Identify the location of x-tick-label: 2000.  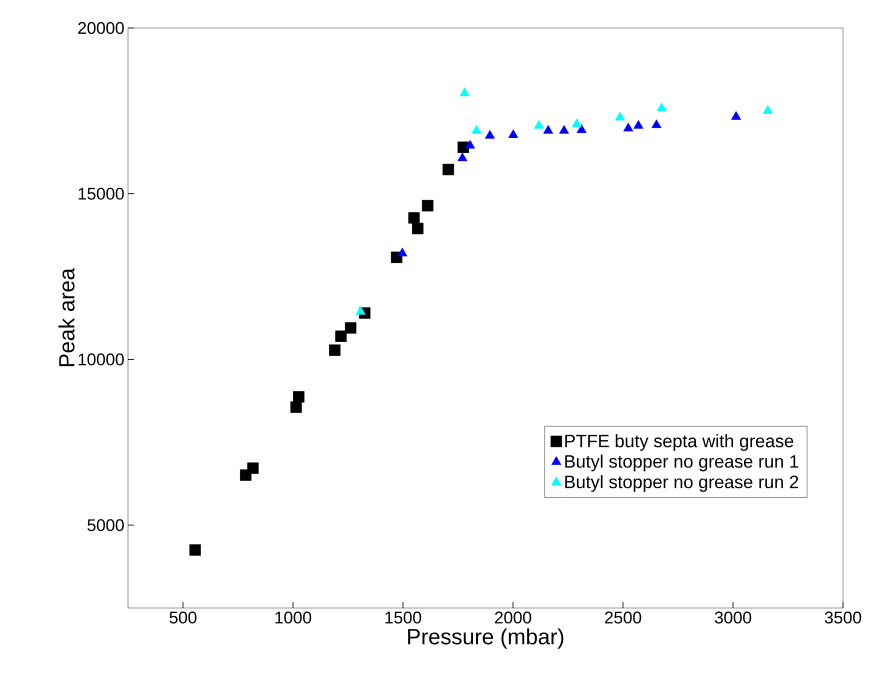
(513, 618).